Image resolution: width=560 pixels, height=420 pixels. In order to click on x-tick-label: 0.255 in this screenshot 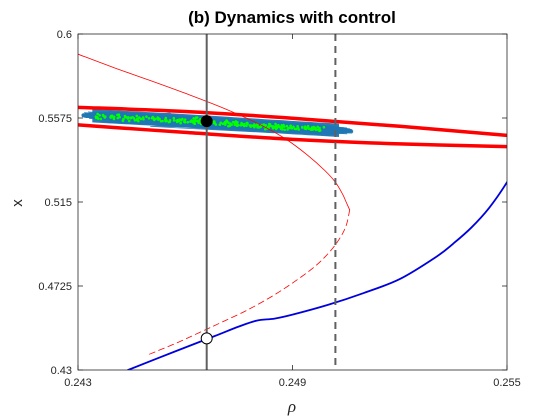, I will do `click(507, 383)`.